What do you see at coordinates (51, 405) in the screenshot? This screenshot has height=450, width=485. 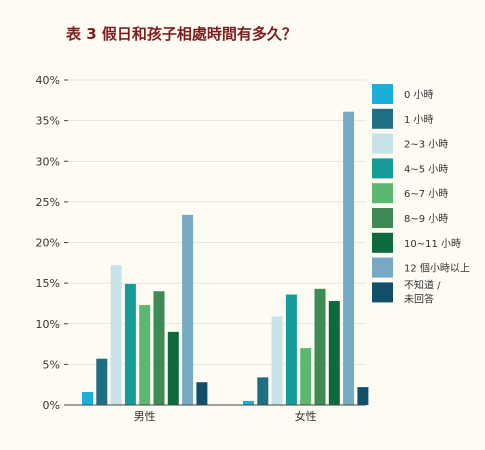 I see `y-tick-label: 0%` at bounding box center [51, 405].